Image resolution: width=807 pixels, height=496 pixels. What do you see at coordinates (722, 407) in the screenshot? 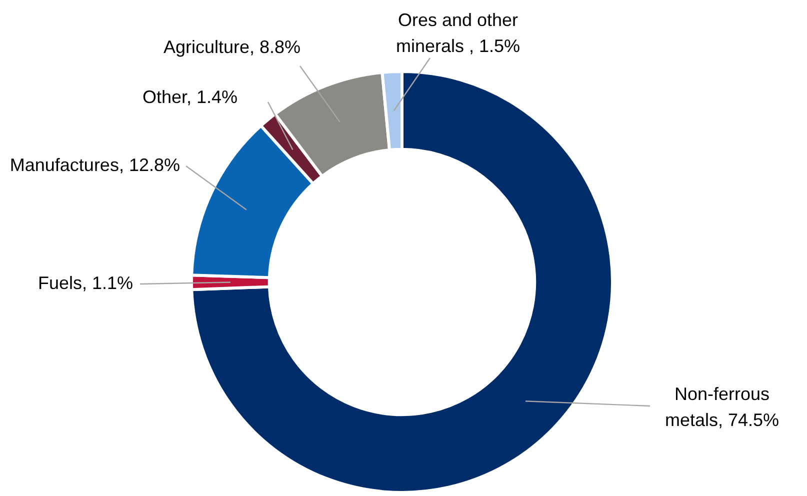
I see `slice-label: Non-ferrous metals, 74.5%` at bounding box center [722, 407].